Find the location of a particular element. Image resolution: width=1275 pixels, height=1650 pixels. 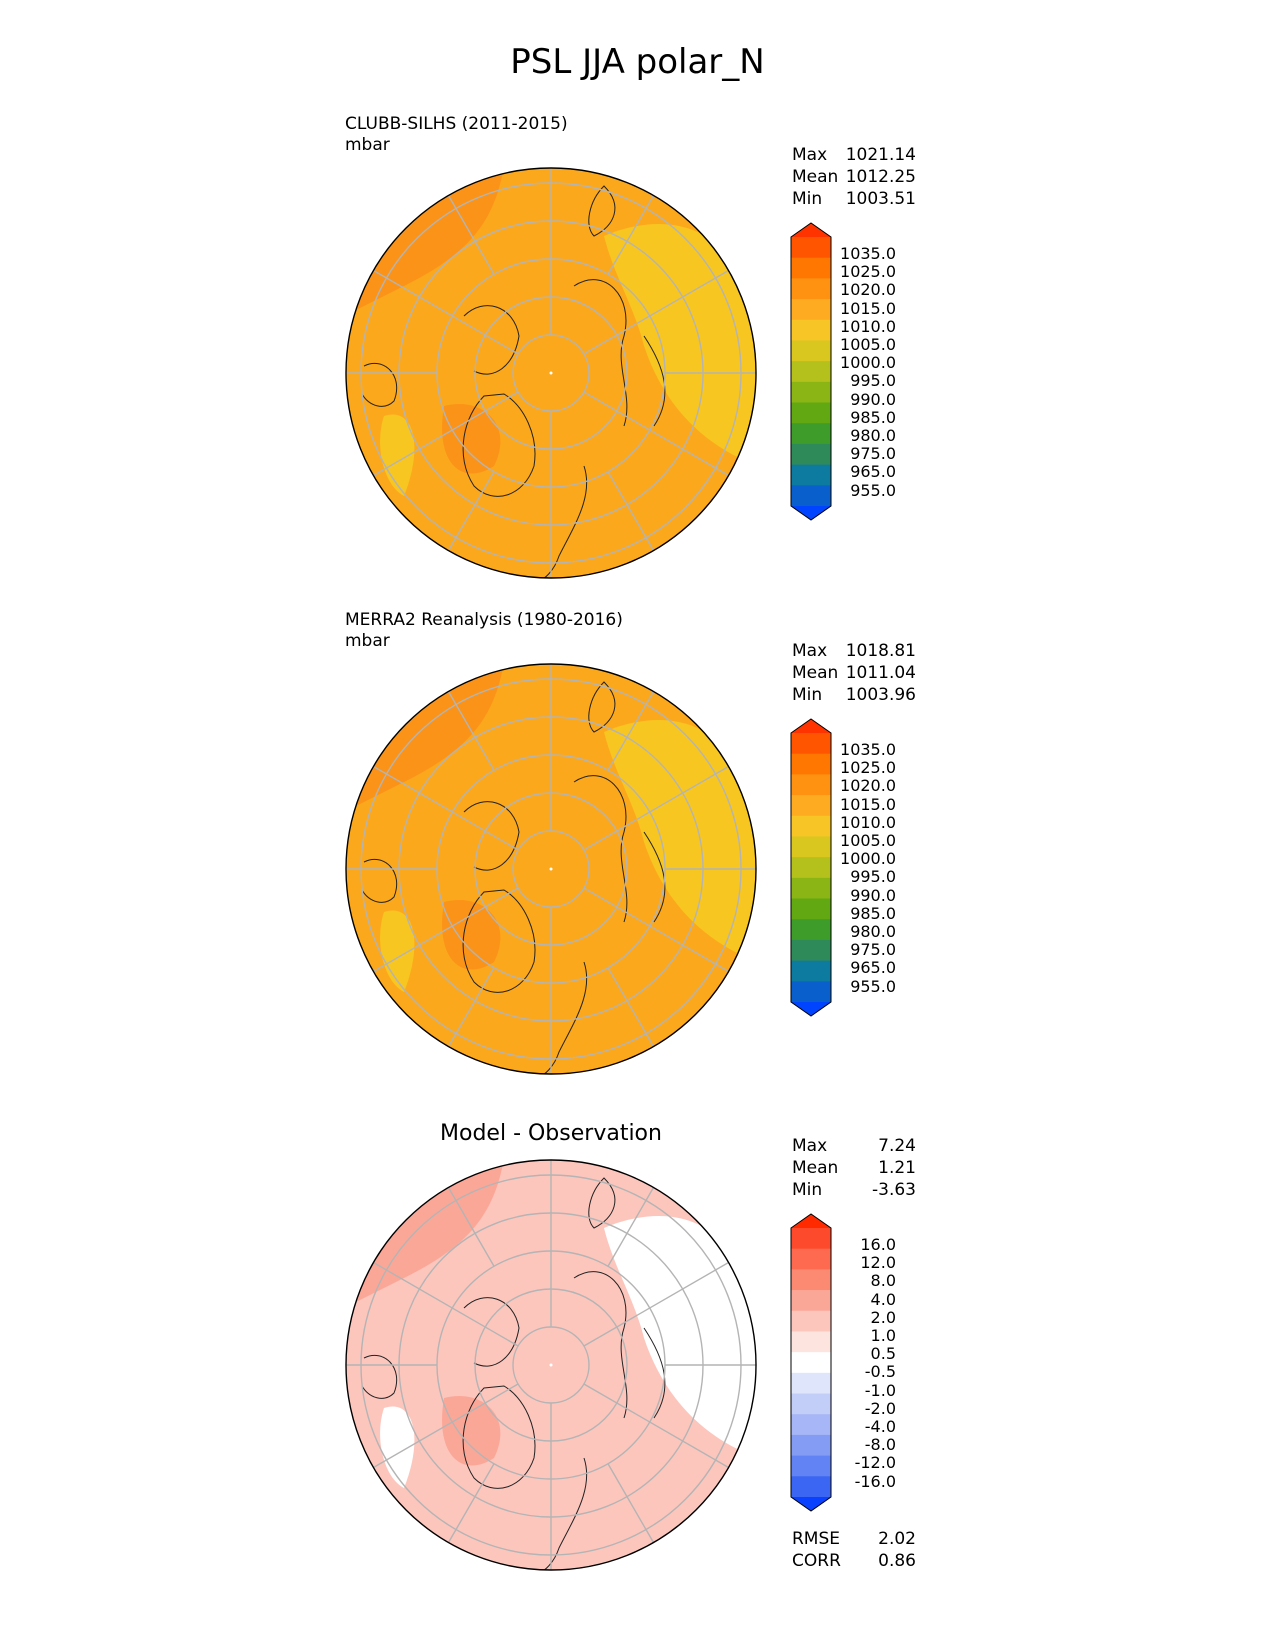

stats-box: Max 7.24 Mean 1.21 Min -3.63 is located at coordinates (854, 1168).